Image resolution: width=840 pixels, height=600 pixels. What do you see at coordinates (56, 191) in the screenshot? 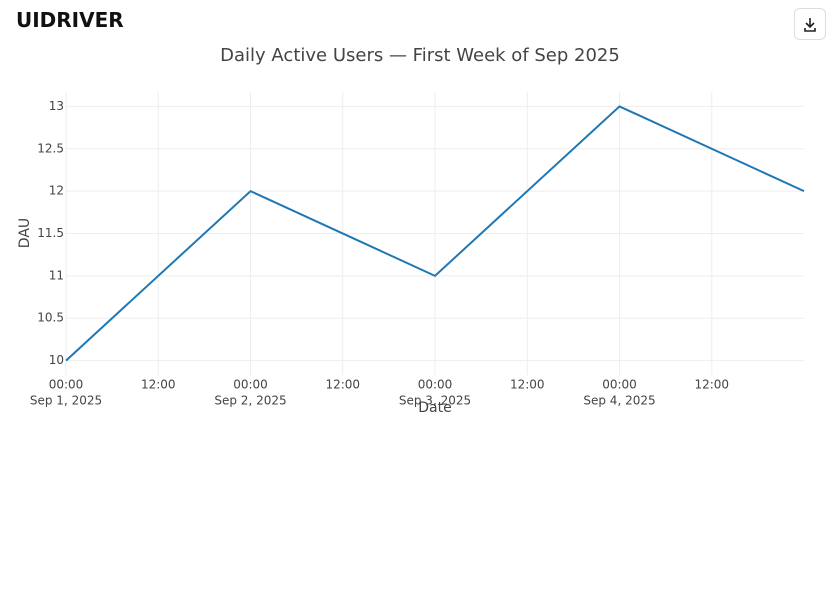
I see `y-tick-label: 12` at bounding box center [56, 191].